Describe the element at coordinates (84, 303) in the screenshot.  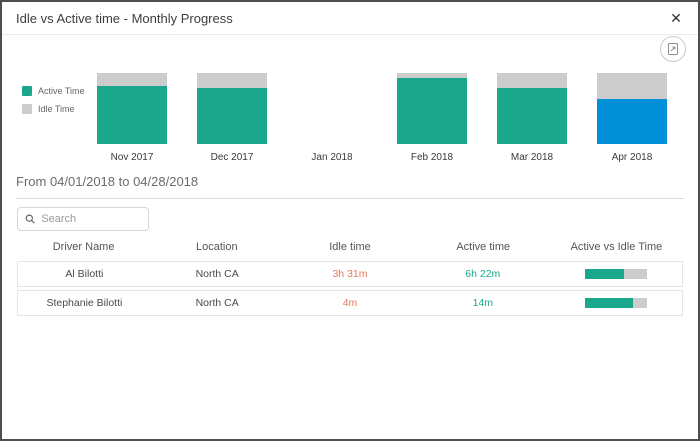
I see `driver-name-cell: Stephanie Bilotti` at that location.